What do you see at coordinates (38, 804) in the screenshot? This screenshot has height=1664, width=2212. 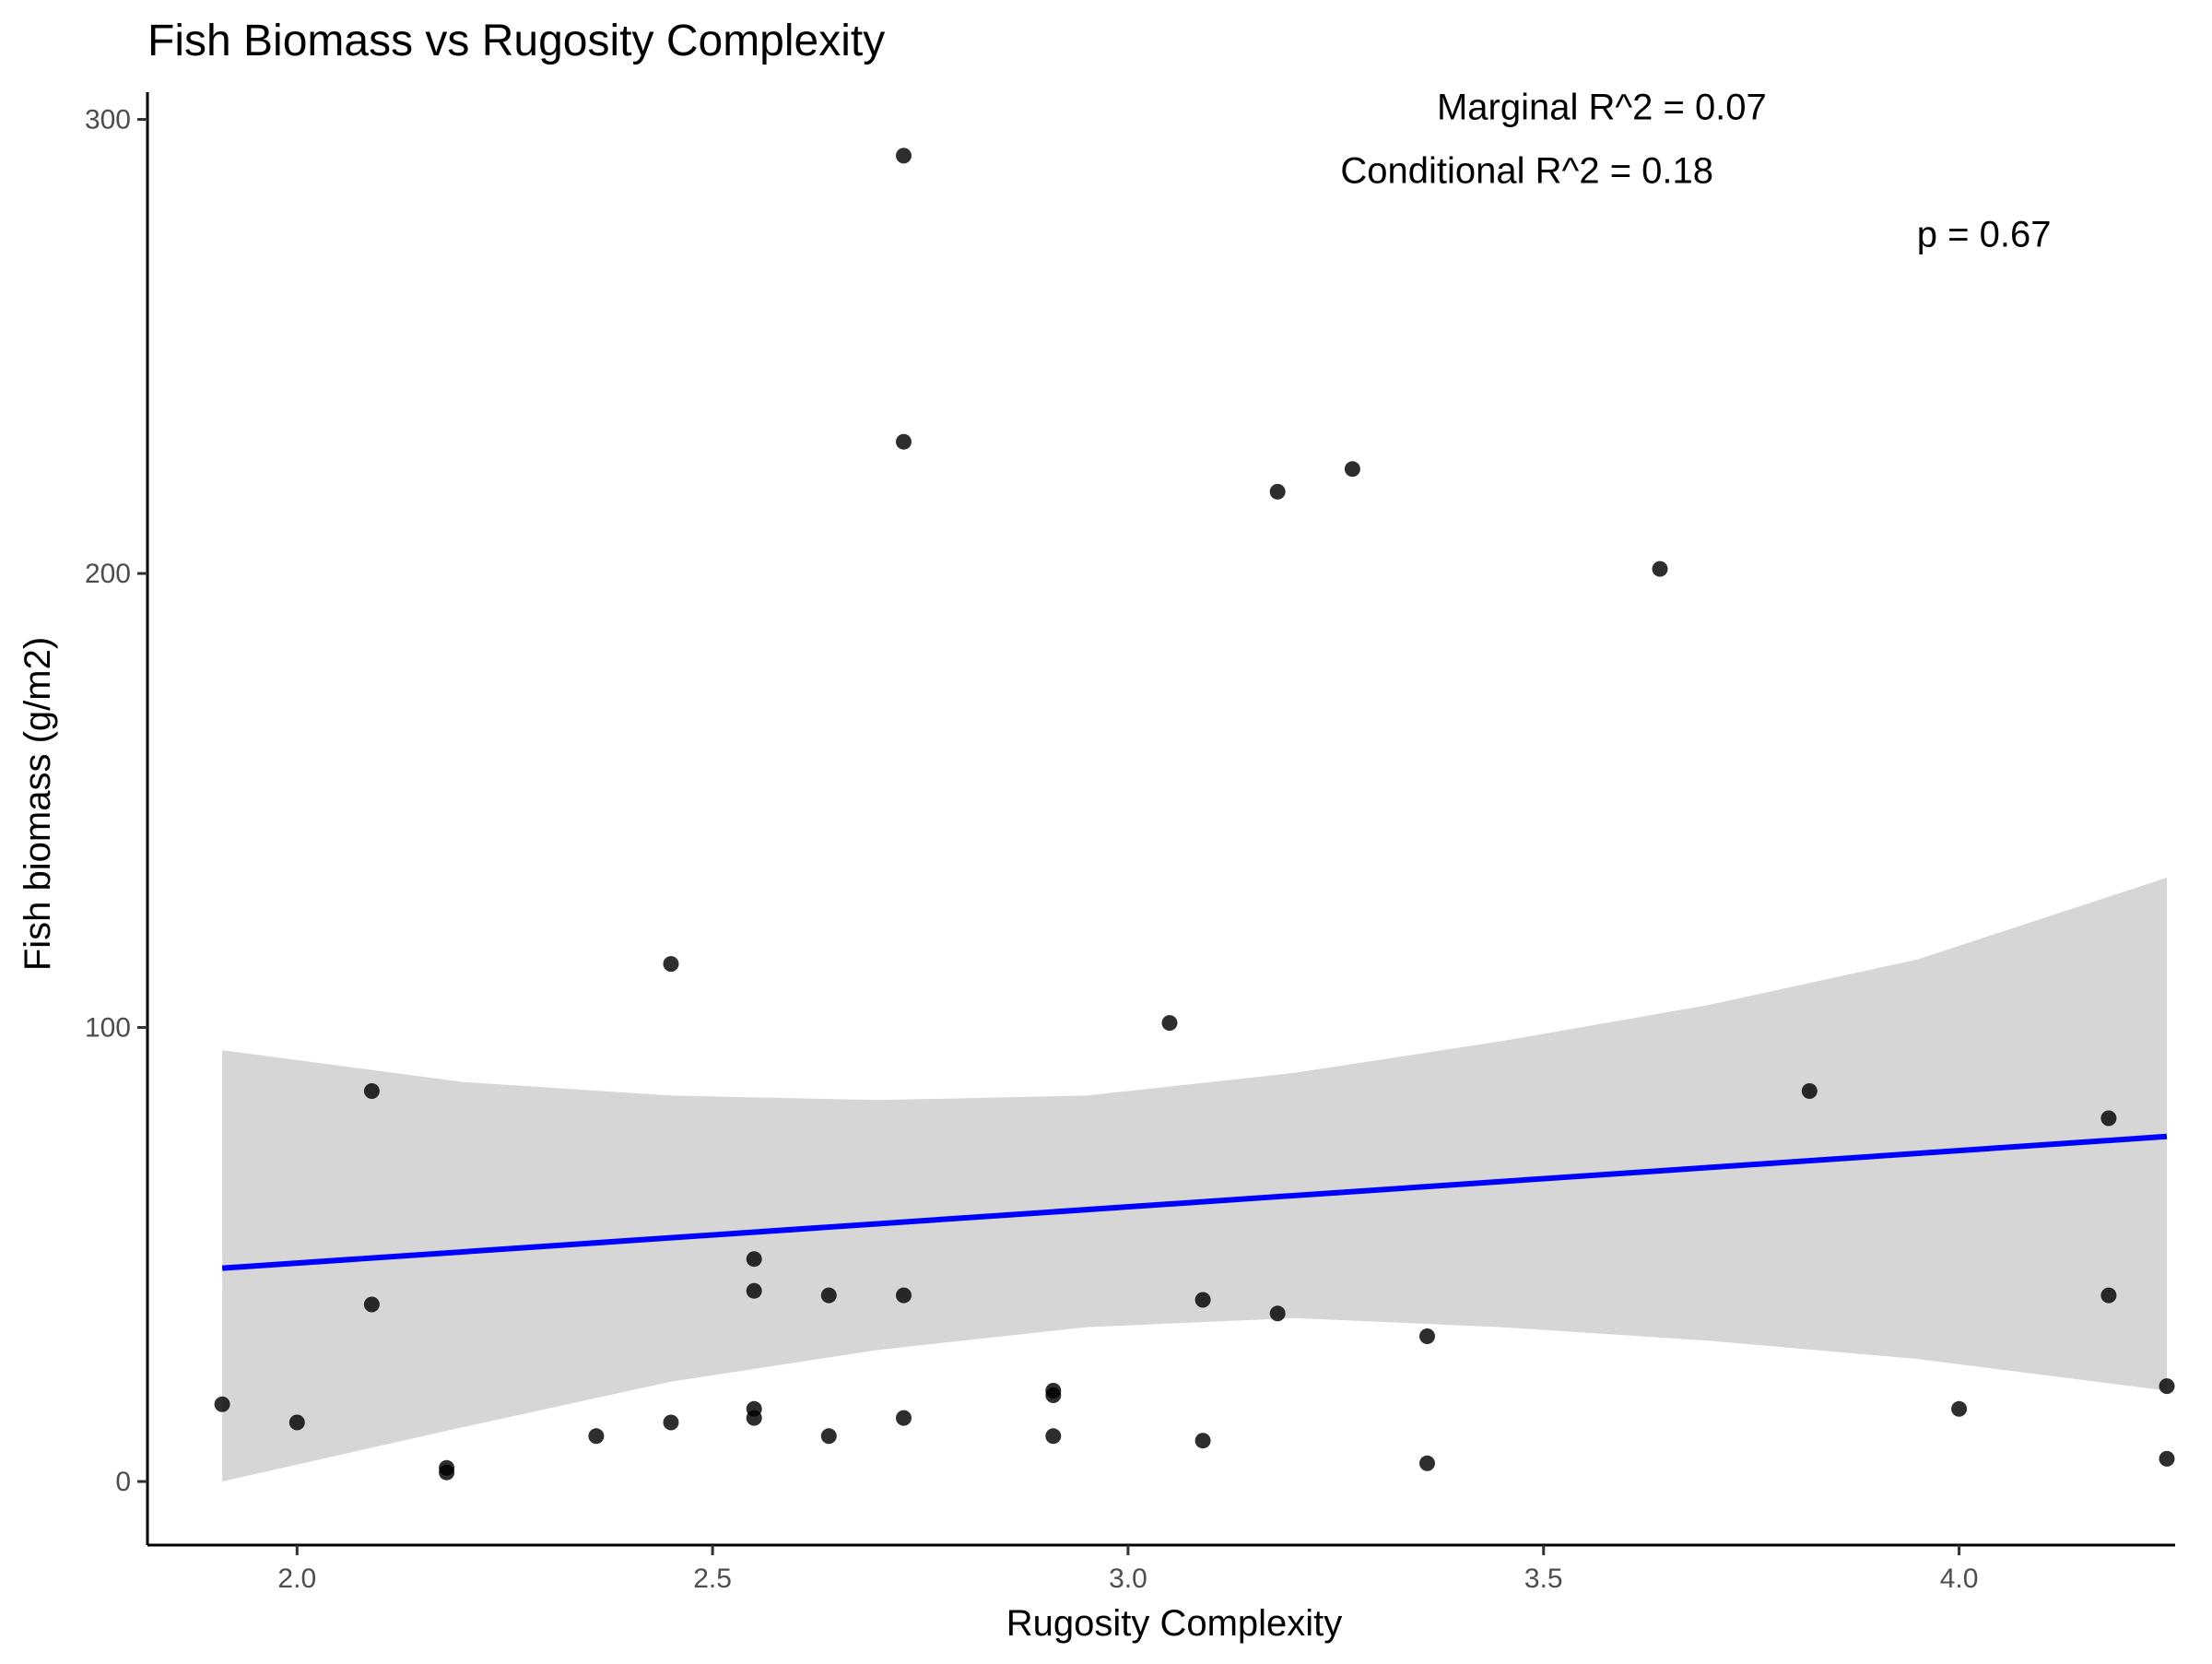 I see `y-axis-title: Fish biomass (g/m2)` at bounding box center [38, 804].